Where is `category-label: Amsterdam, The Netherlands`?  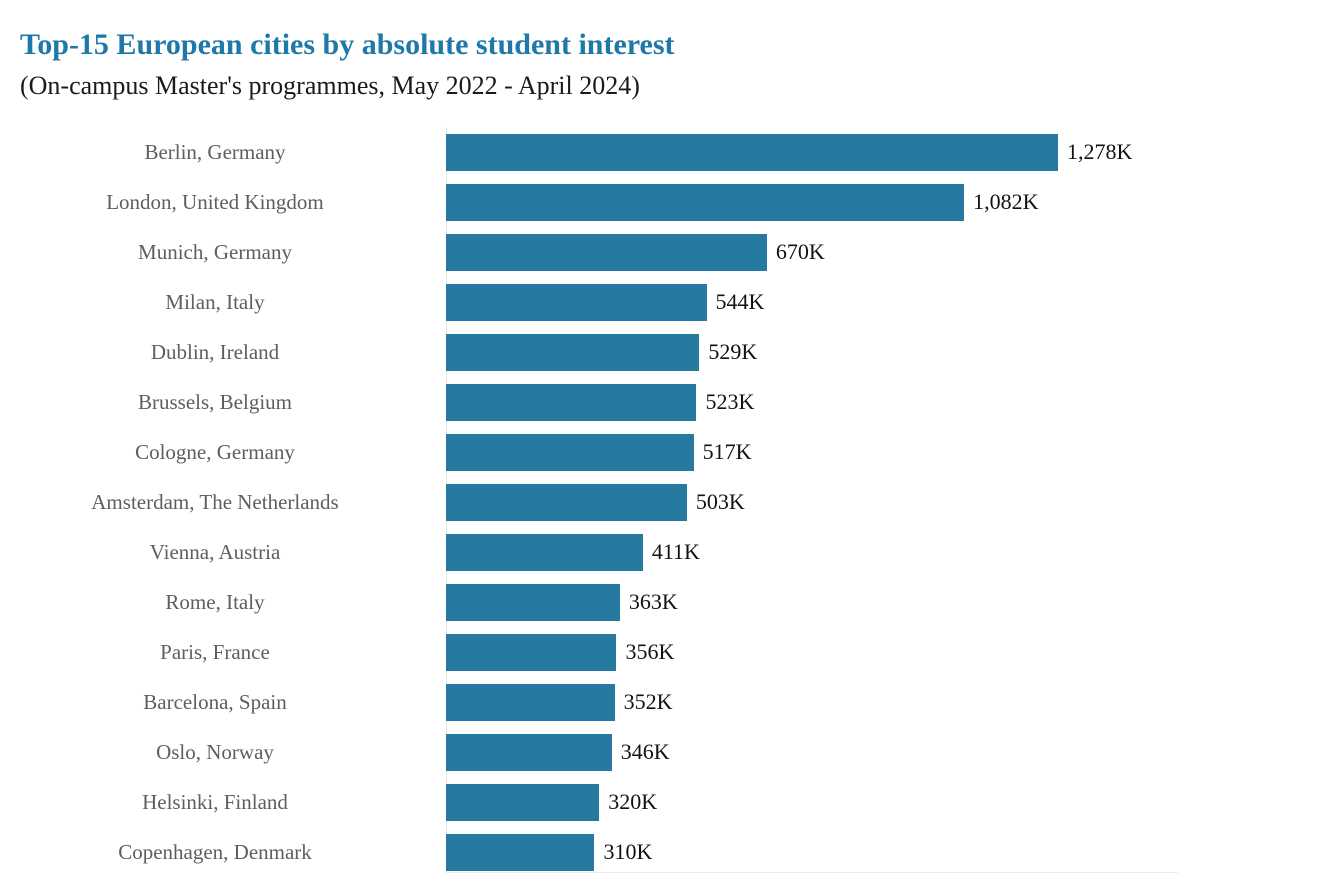
category-label: Amsterdam, The Netherlands is located at coordinates (215, 501).